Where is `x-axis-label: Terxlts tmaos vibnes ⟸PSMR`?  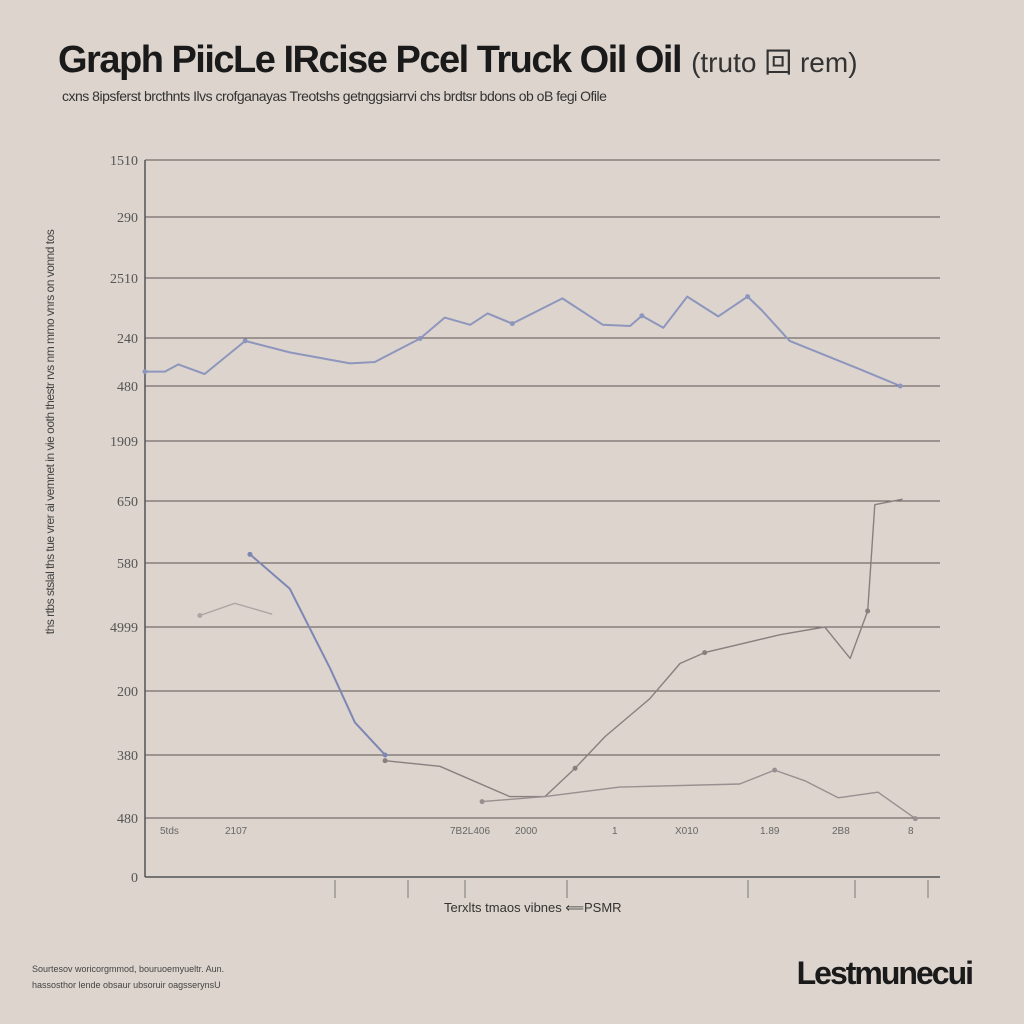 x-axis-label: Terxlts tmaos vibnes ⟸PSMR is located at coordinates (533, 907).